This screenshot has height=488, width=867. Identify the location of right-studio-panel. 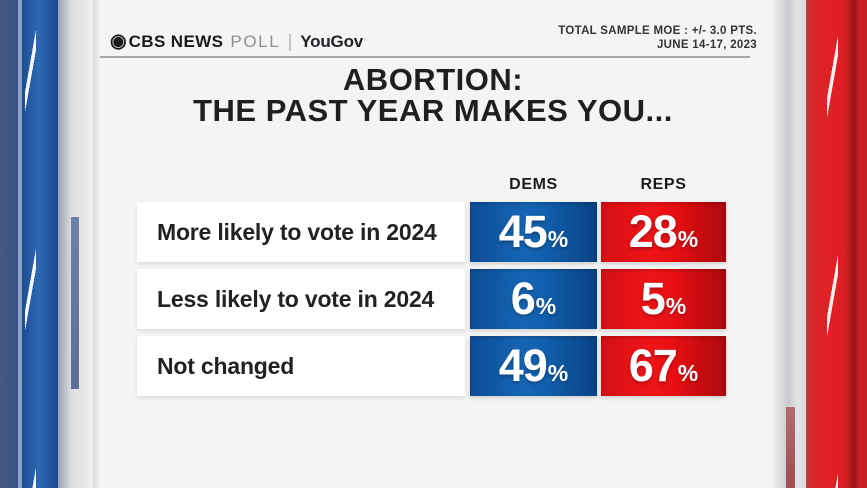
(820, 244).